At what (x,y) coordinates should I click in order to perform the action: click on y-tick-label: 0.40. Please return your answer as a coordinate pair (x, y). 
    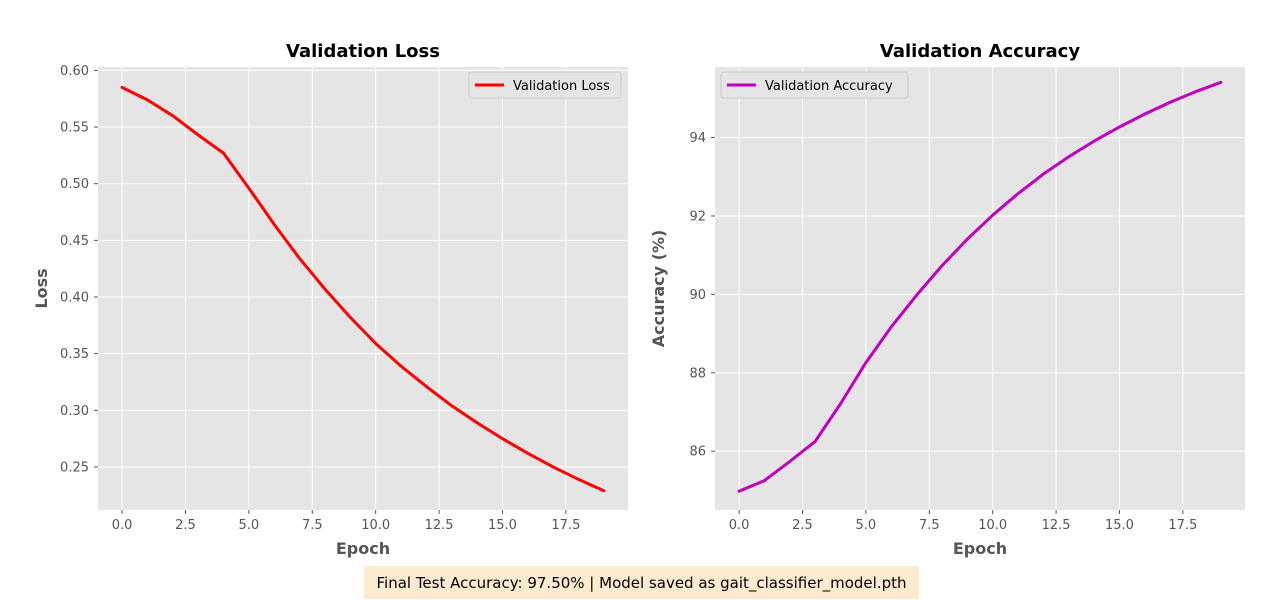
    Looking at the image, I should click on (74, 297).